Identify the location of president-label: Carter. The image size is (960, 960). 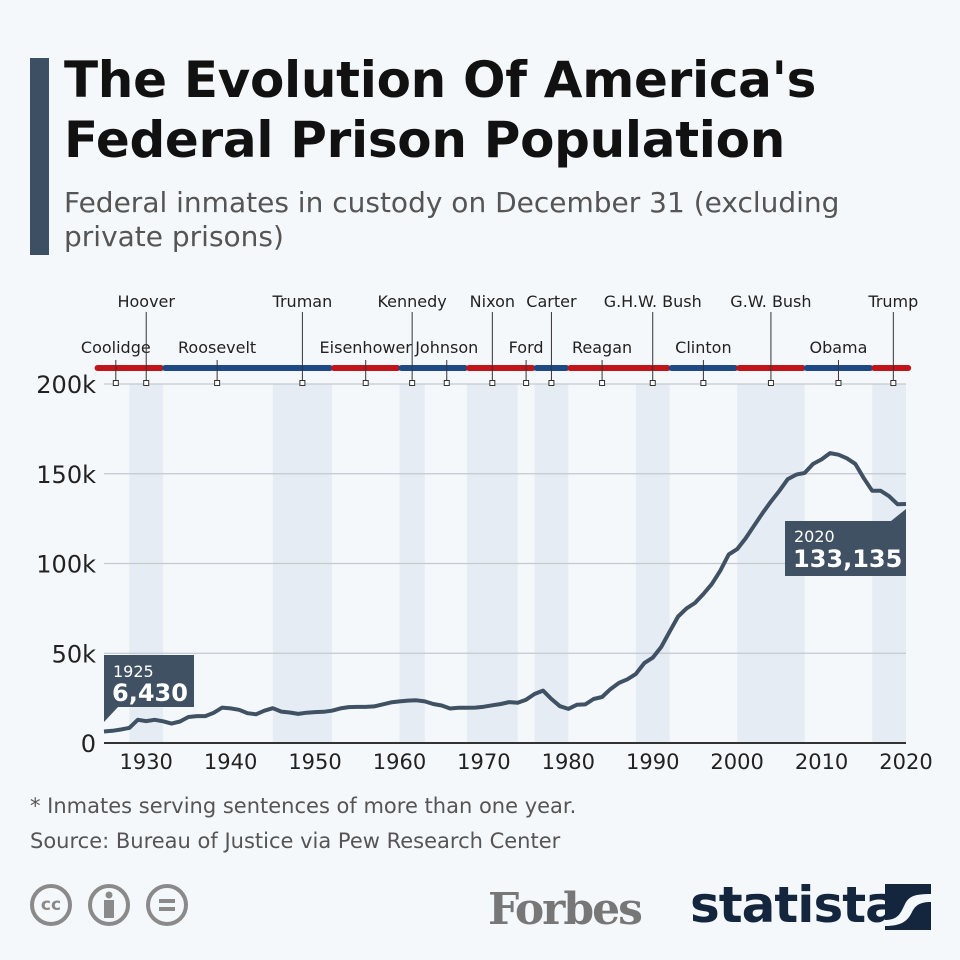
(551, 301).